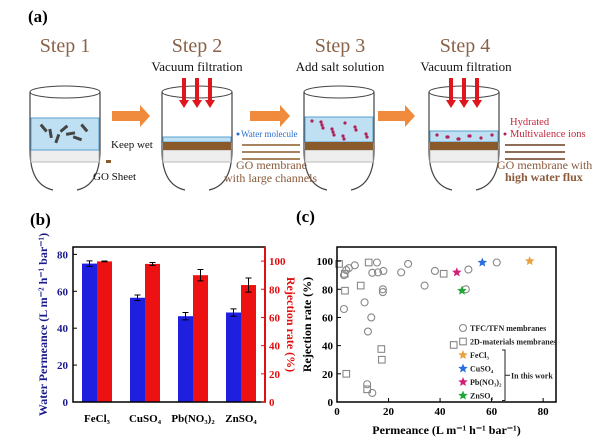 The height and width of the screenshot is (443, 600). Describe the element at coordinates (492, 412) in the screenshot. I see `x-tick-label: 60` at that location.